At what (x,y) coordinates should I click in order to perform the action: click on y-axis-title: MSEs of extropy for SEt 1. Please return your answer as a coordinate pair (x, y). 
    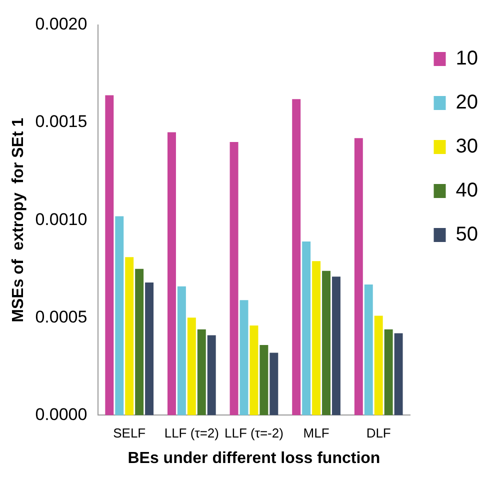
    Looking at the image, I should click on (19, 220).